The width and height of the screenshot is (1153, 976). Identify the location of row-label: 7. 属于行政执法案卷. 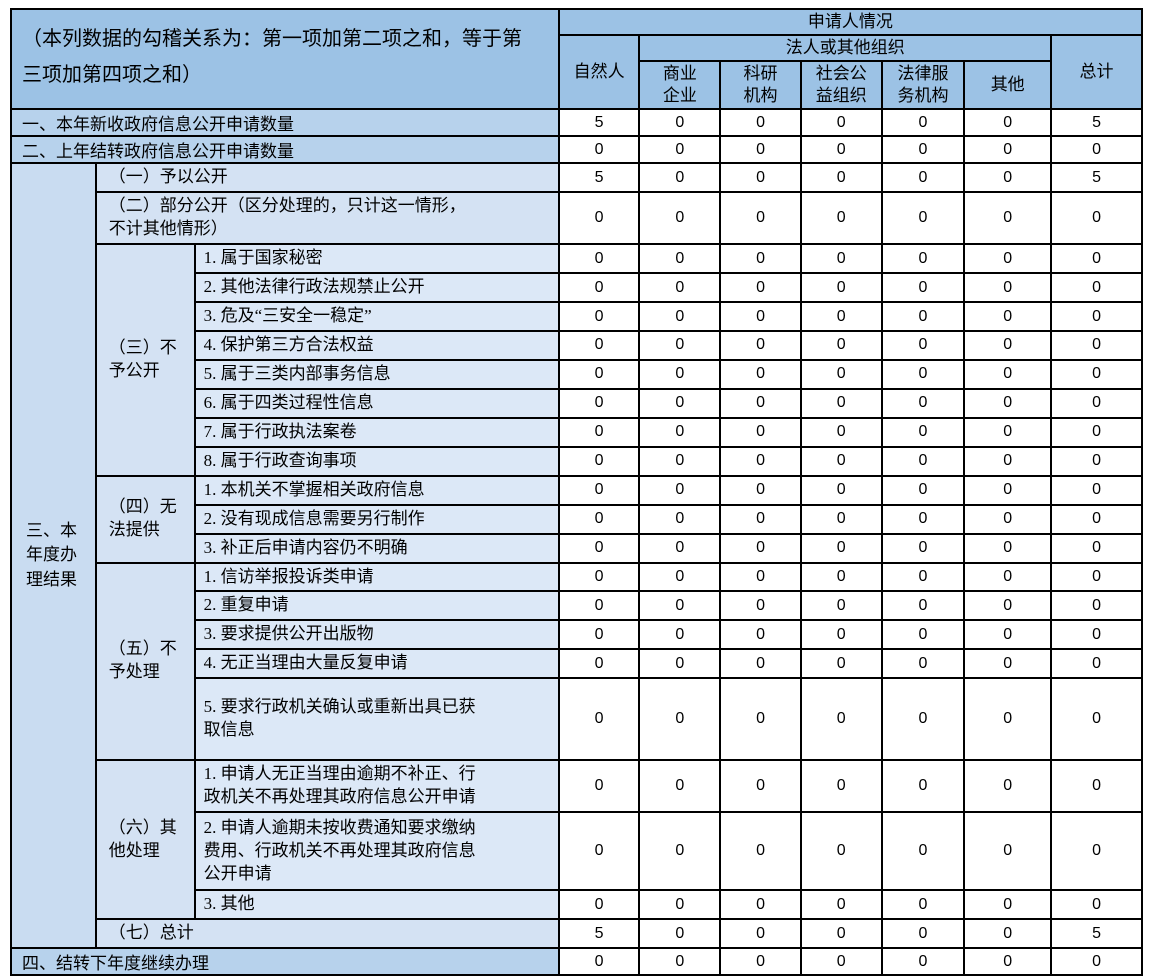
(376, 432).